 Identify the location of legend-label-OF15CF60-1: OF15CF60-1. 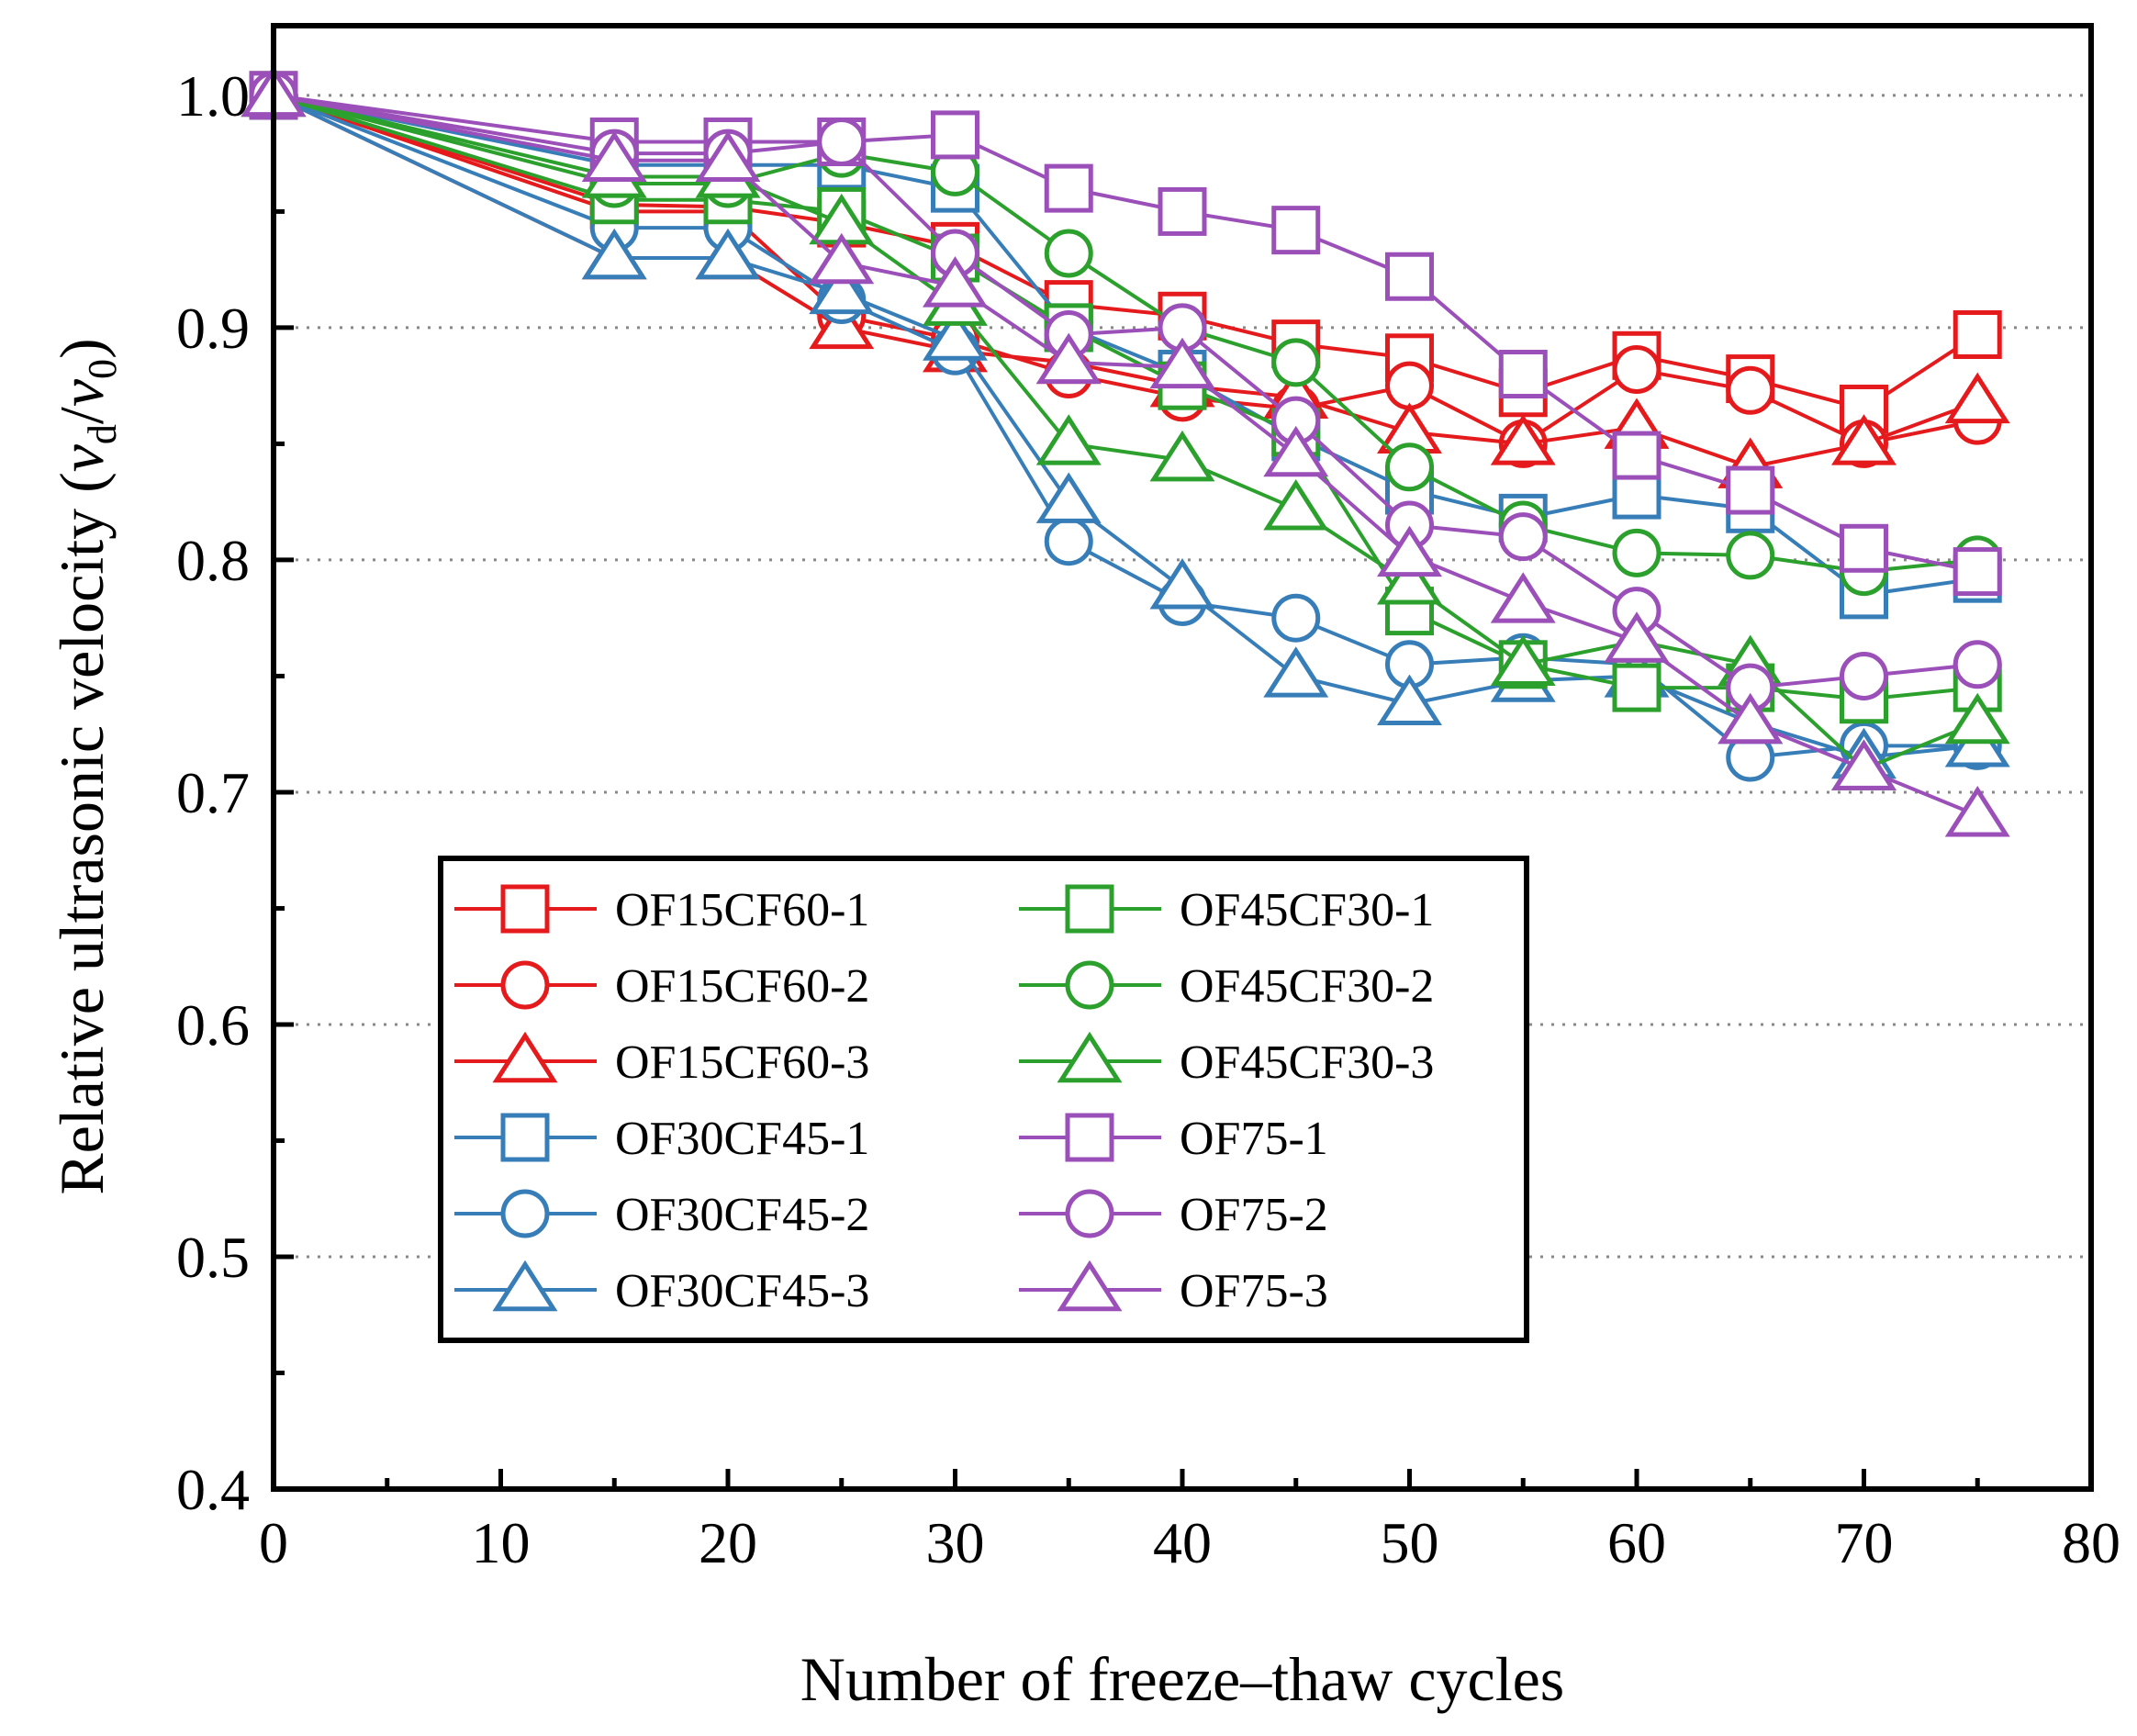
(742, 910).